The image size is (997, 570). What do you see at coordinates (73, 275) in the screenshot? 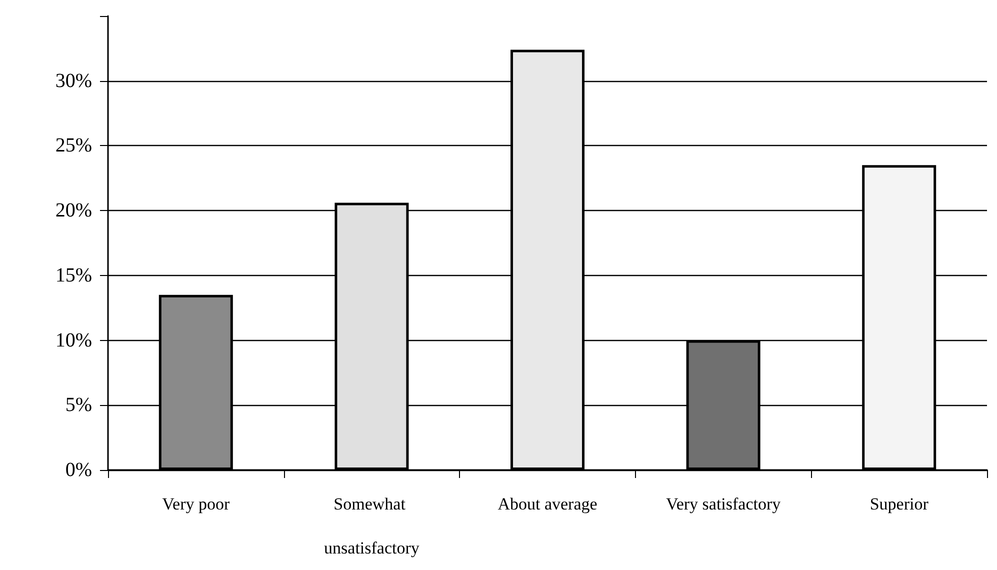
I see `y-tick-label: 15%` at bounding box center [73, 275].